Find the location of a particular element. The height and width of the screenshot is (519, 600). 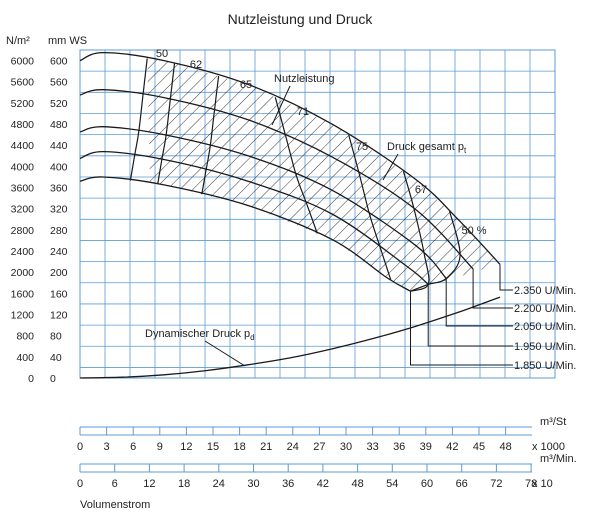

x-axis-2-tick-label: 30 is located at coordinates (253, 484).